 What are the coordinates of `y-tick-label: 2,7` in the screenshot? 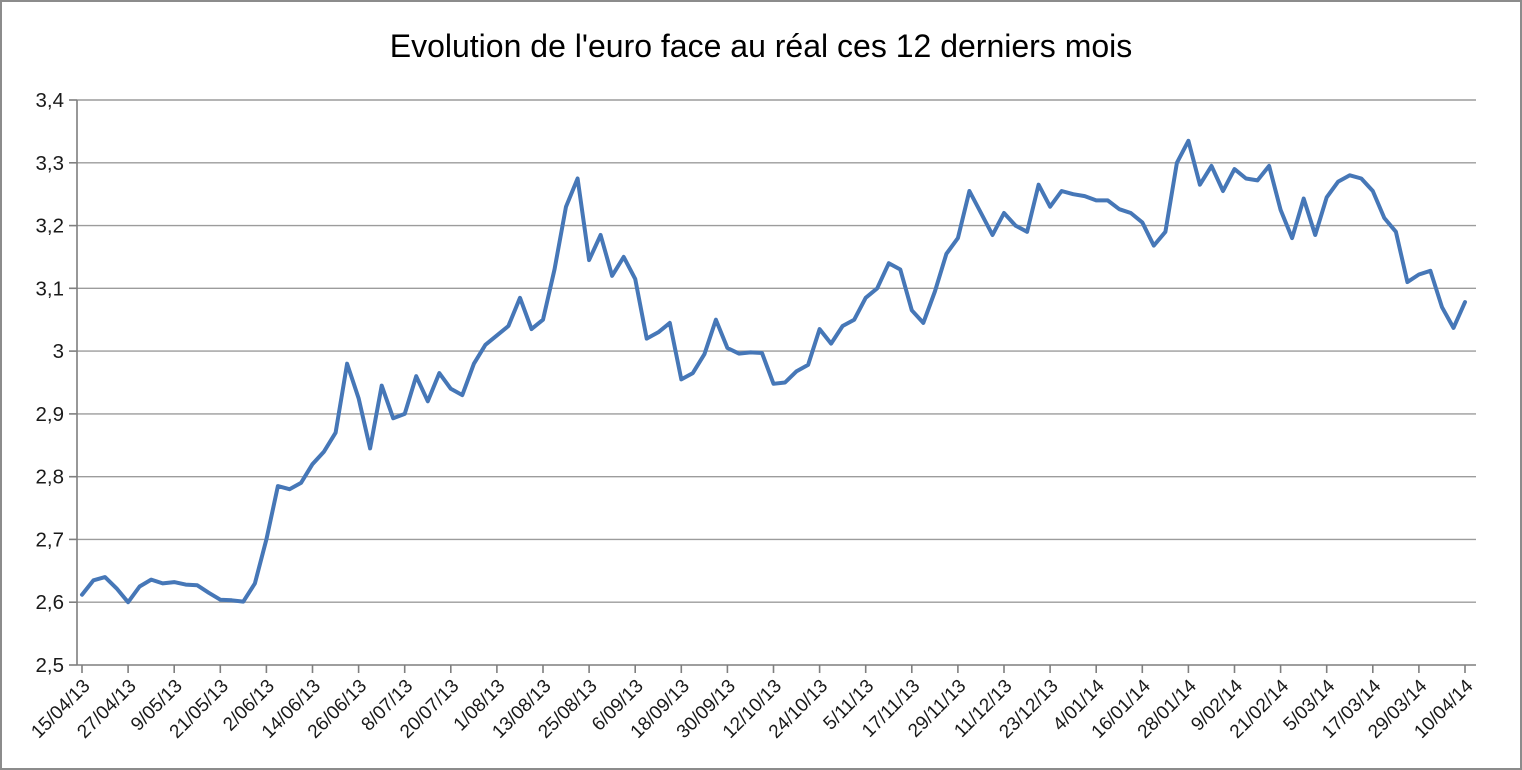 It's located at (50, 539).